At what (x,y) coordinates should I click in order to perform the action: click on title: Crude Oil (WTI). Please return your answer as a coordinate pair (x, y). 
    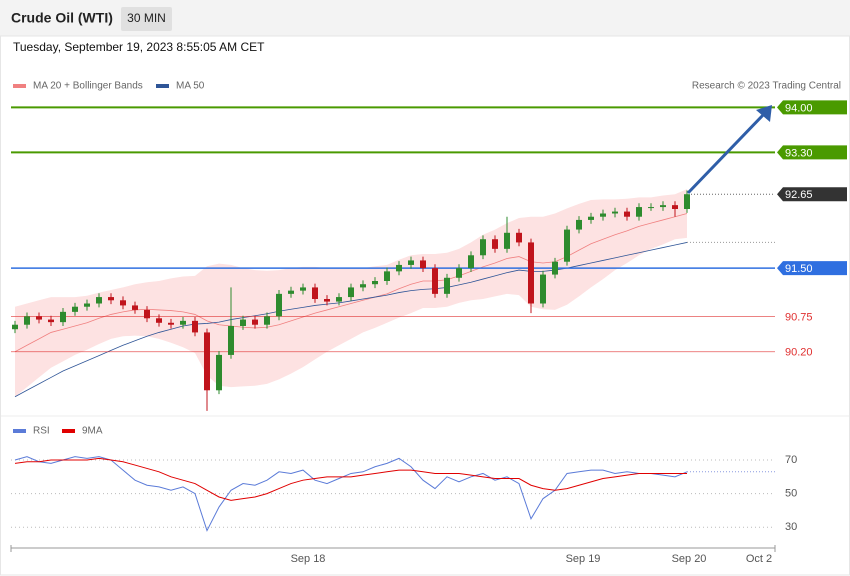
    Looking at the image, I should click on (62, 18).